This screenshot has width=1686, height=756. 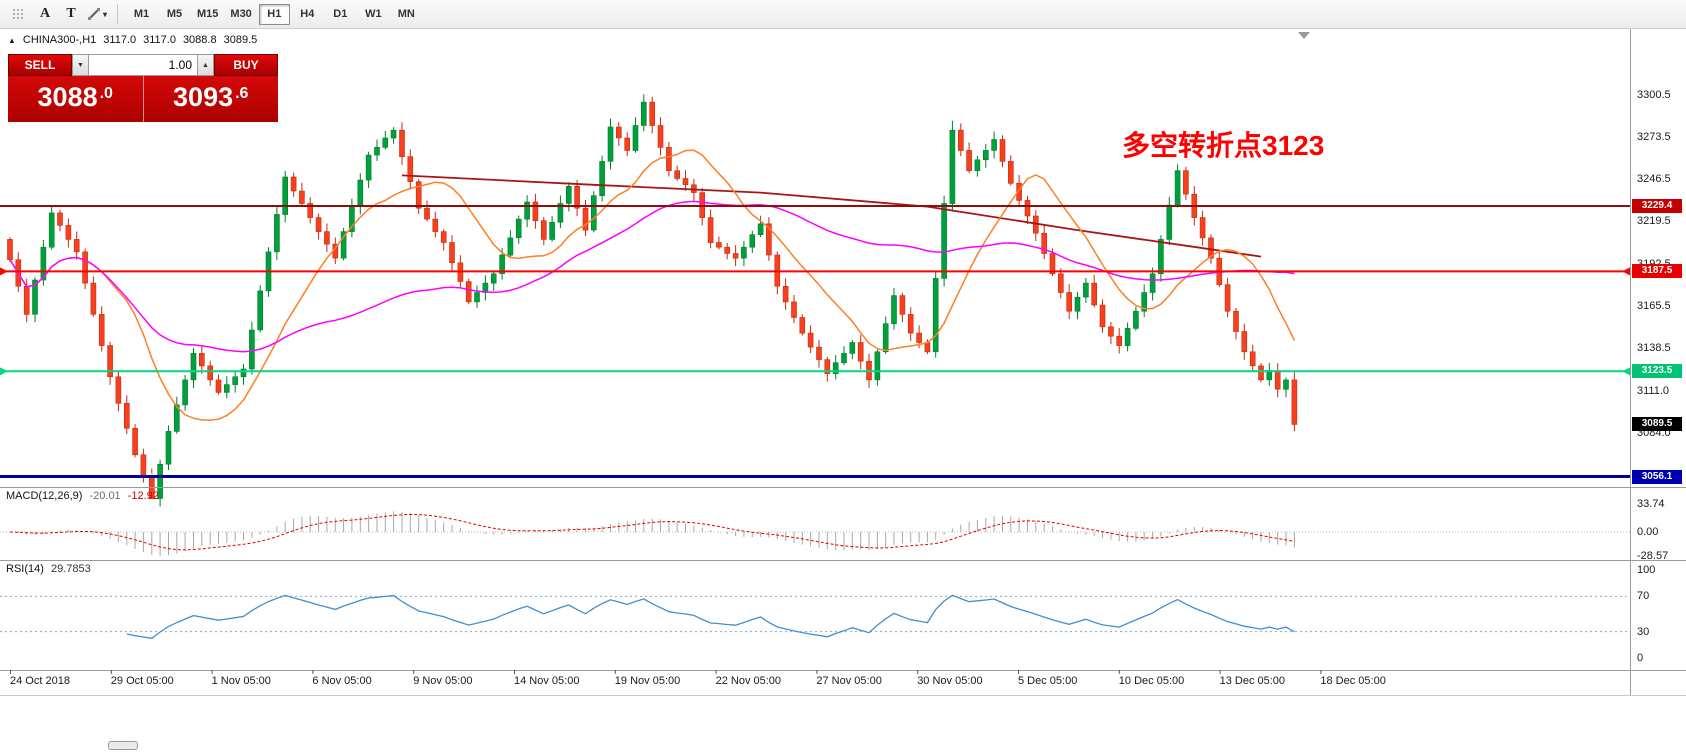 What do you see at coordinates (1223, 145) in the screenshot?
I see `chart-annotation-text: 多空转折点3123` at bounding box center [1223, 145].